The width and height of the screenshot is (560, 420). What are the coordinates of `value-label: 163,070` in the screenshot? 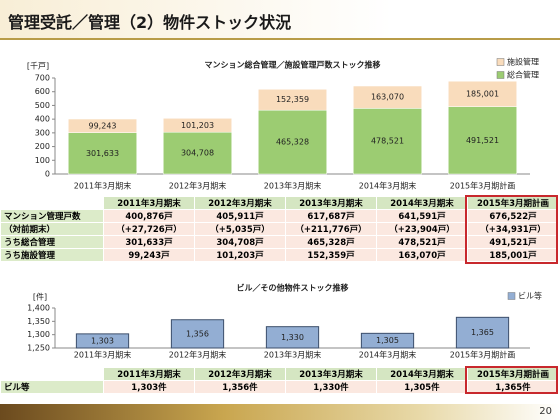 It's located at (387, 97).